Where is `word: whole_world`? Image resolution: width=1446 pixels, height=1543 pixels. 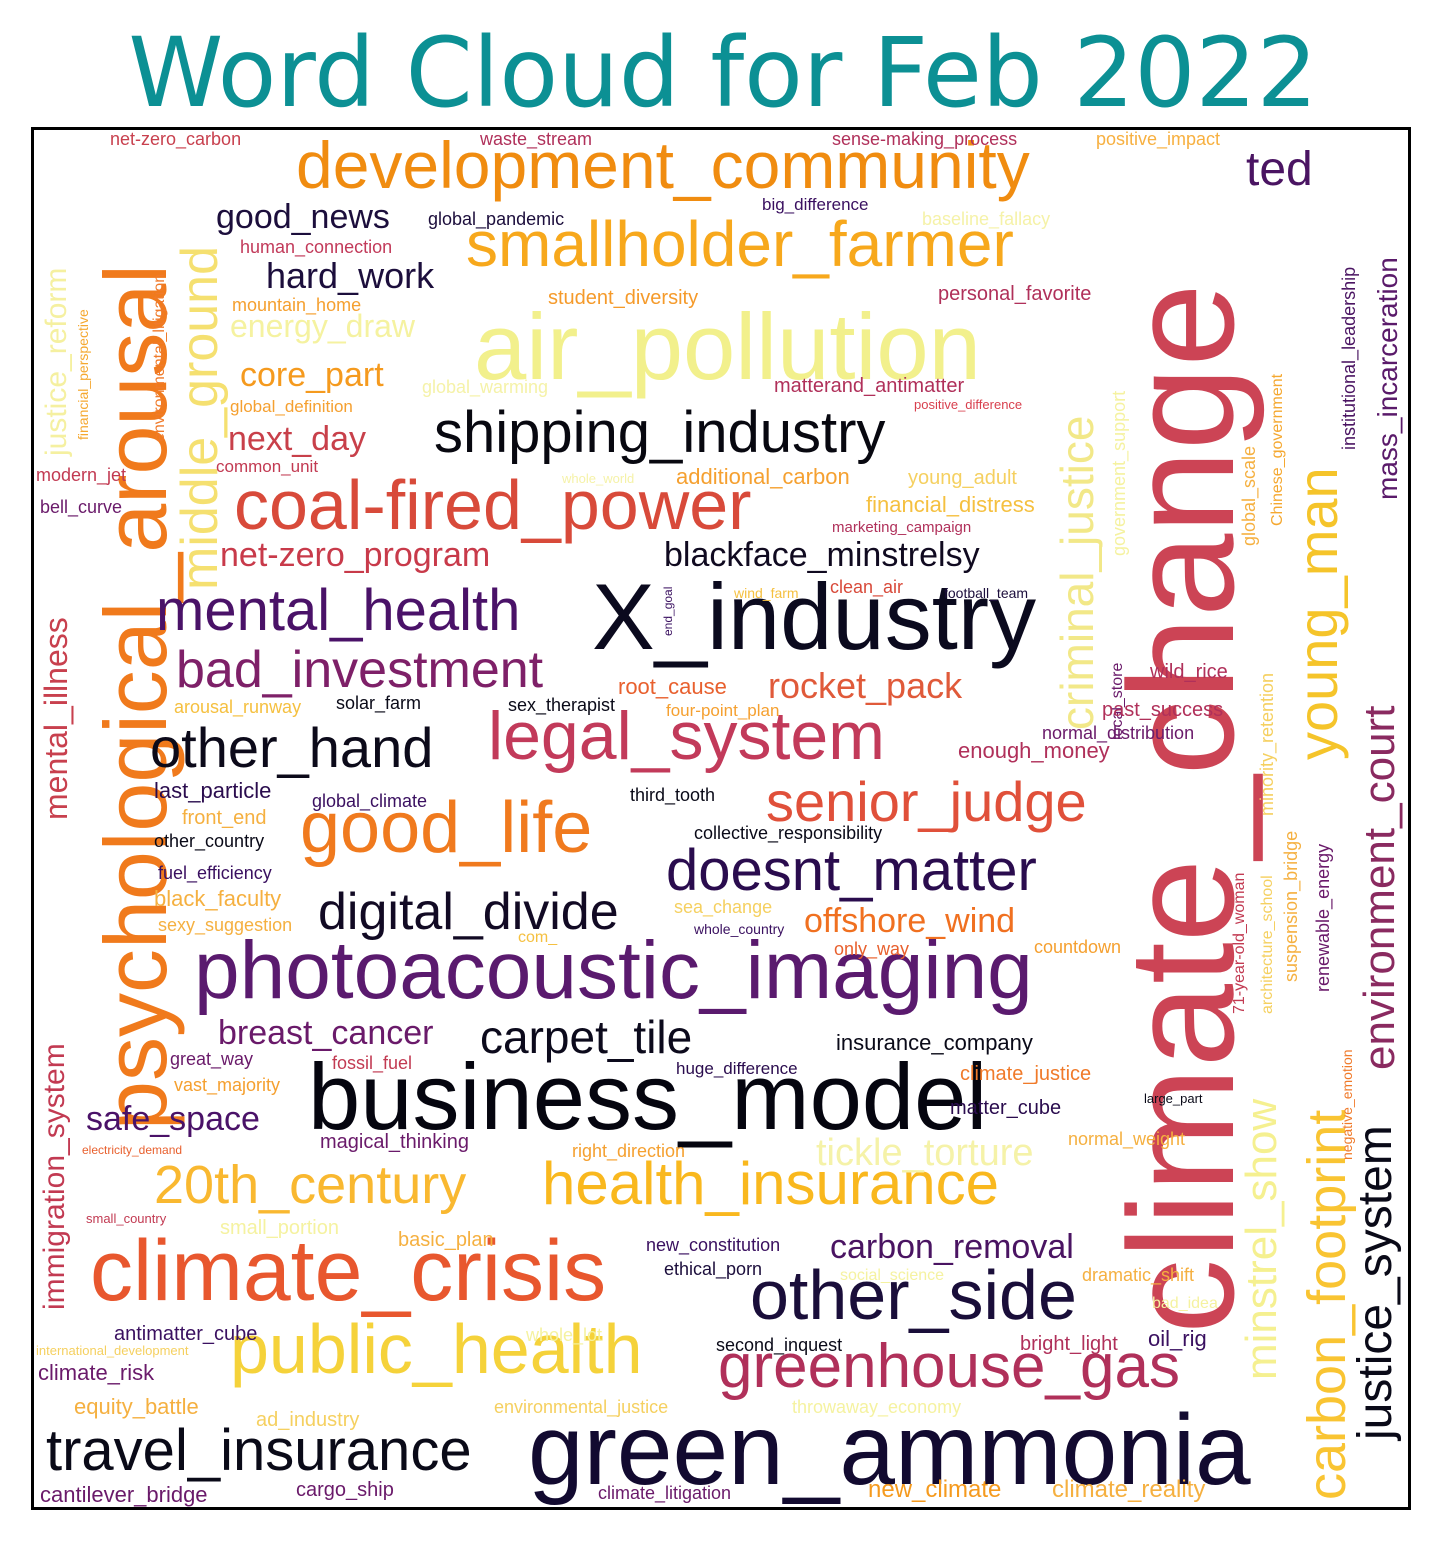
word: whole_world is located at coordinates (598, 478).